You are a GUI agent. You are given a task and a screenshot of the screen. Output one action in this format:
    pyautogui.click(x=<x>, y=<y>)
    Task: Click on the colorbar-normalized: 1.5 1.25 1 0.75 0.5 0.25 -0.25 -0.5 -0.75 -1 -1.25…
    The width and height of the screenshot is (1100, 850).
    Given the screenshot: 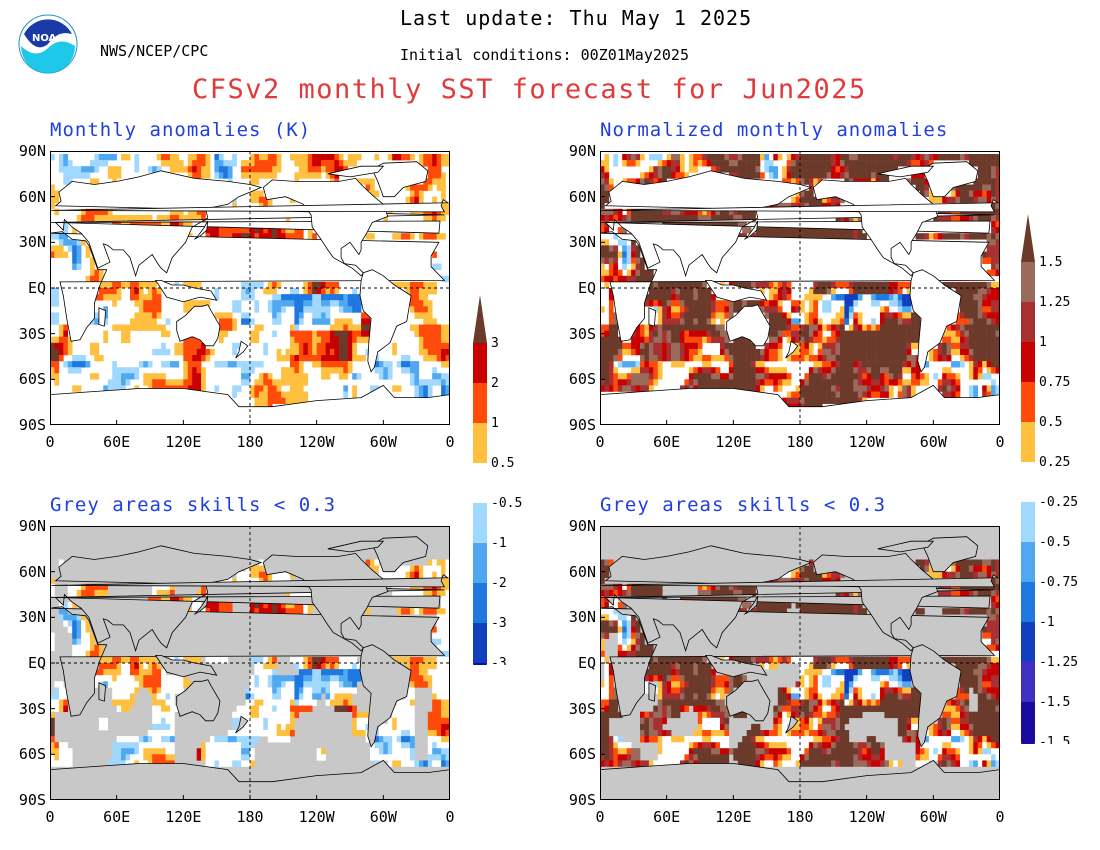 What is the action you would take?
    pyautogui.click(x=1058, y=479)
    